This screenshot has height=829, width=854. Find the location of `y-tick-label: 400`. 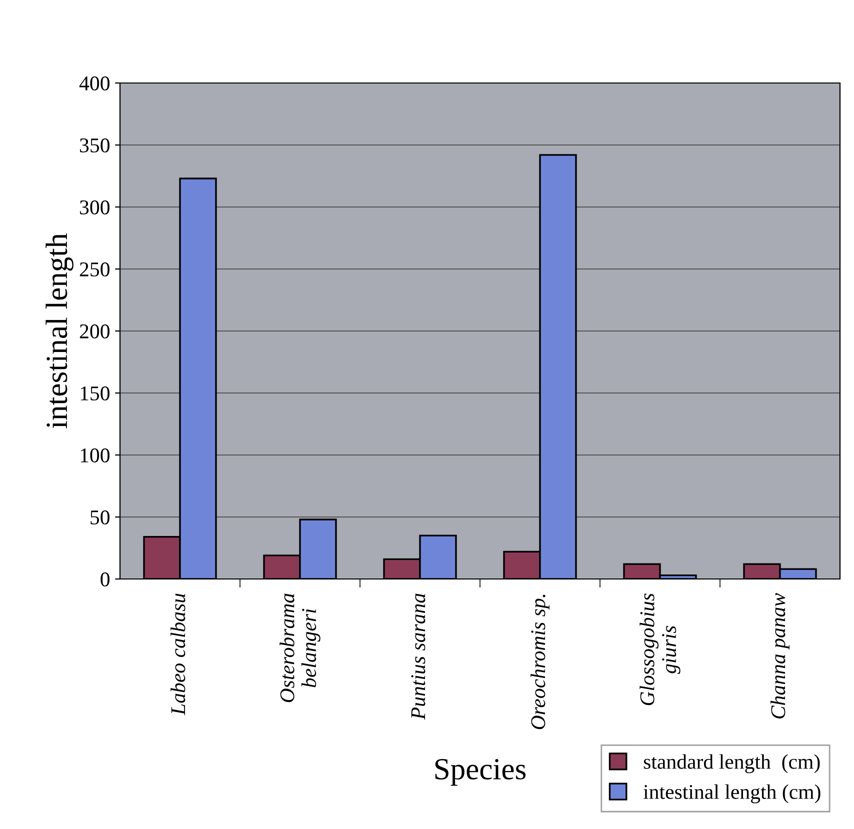

y-tick-label: 400 is located at coordinates (94, 83).